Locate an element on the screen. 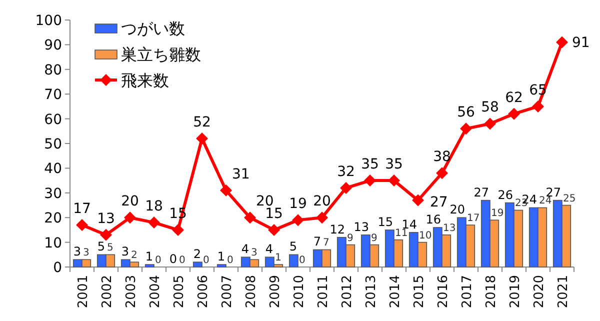 Image resolution: width=600 pixels, height=321 pixels. legend-label: 巣立ち雛数 is located at coordinates (161, 54).